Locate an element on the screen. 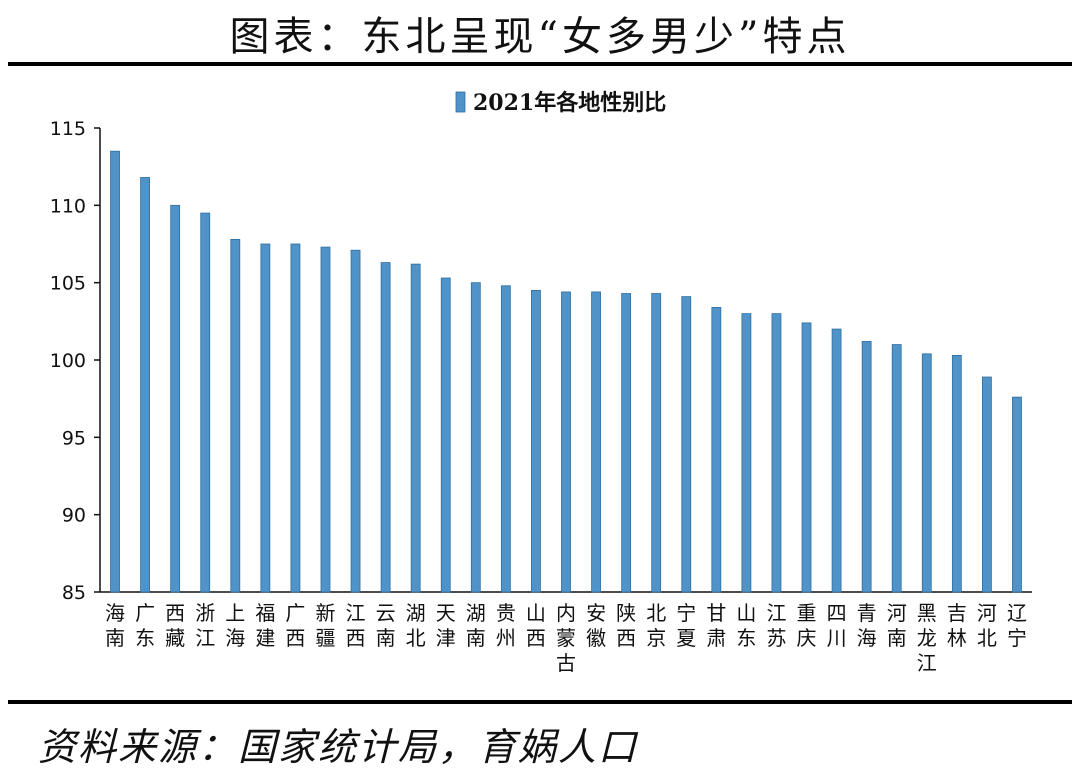 This screenshot has width=1080, height=771. x-category-label: 宁夏 is located at coordinates (686, 625).